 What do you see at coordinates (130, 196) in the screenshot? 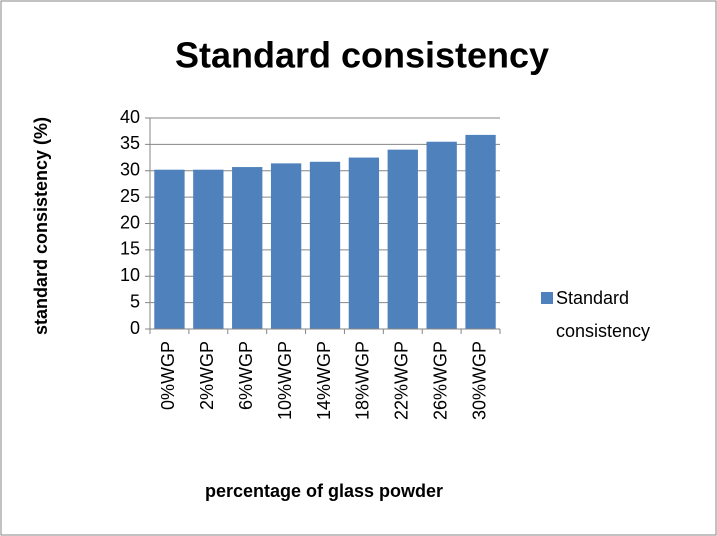
I see `y-tick-label: 25` at bounding box center [130, 196].